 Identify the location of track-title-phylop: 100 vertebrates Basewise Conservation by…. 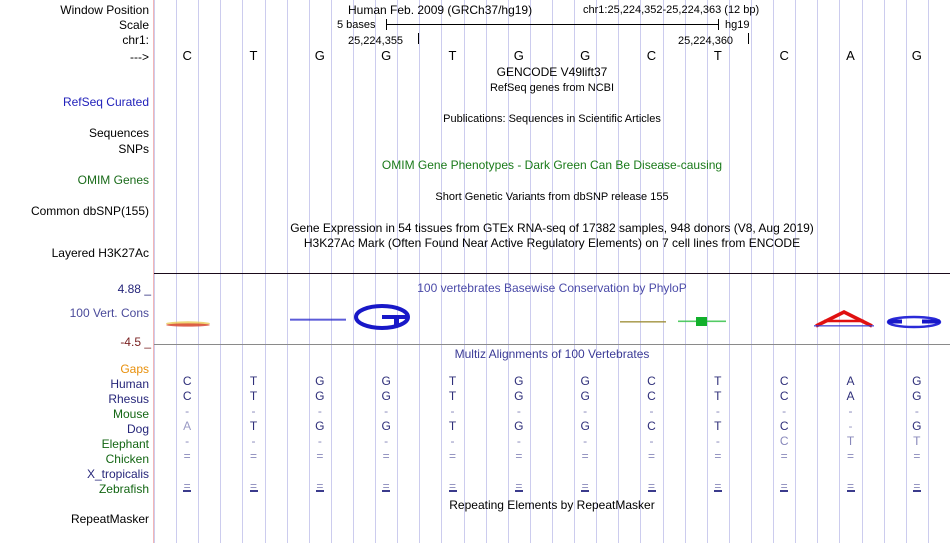
(552, 288).